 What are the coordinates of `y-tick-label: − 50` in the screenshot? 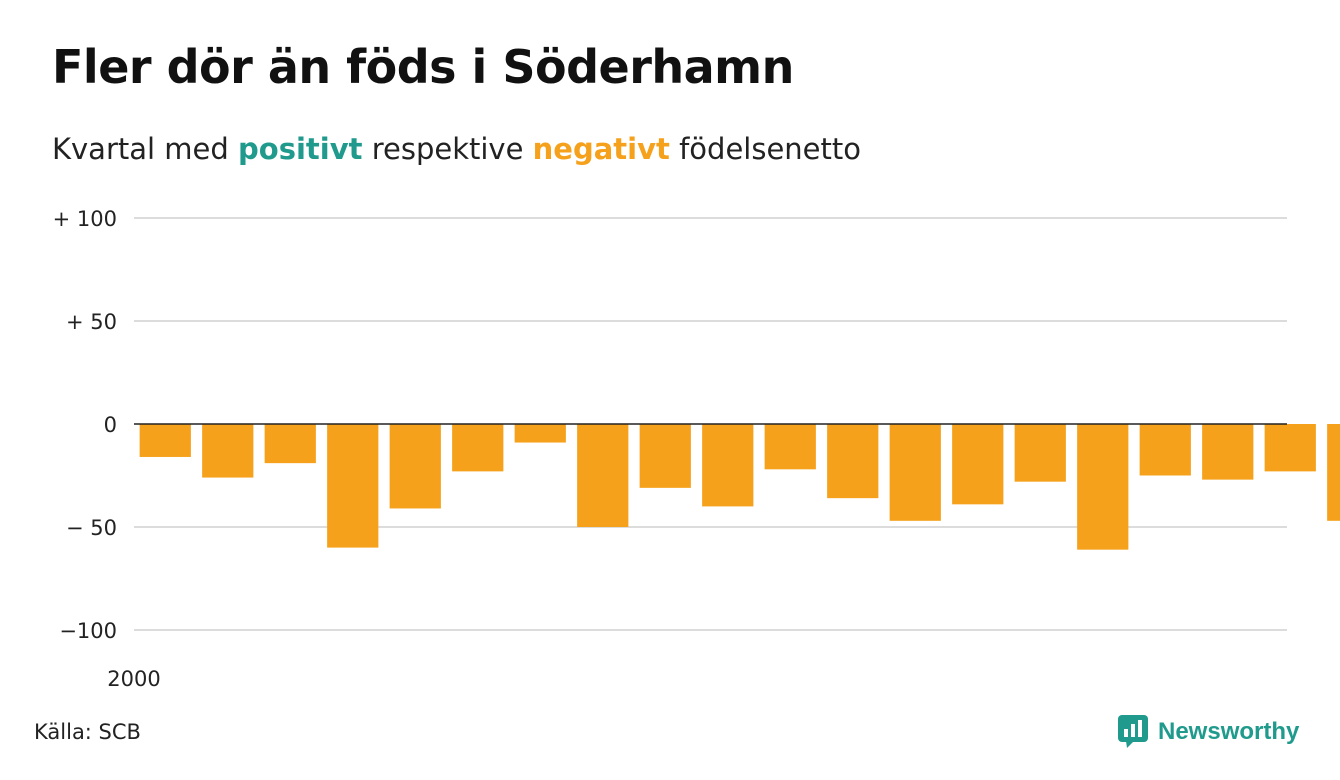 It's located at (91, 528).